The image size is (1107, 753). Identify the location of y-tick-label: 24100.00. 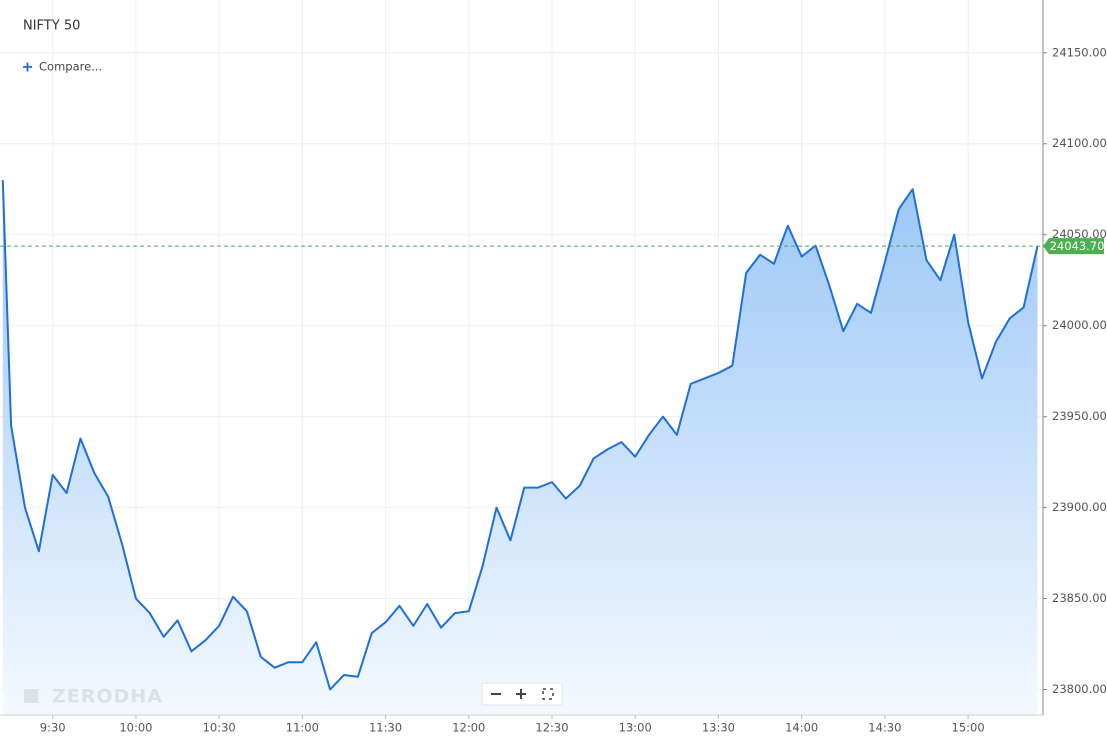
(1079, 143).